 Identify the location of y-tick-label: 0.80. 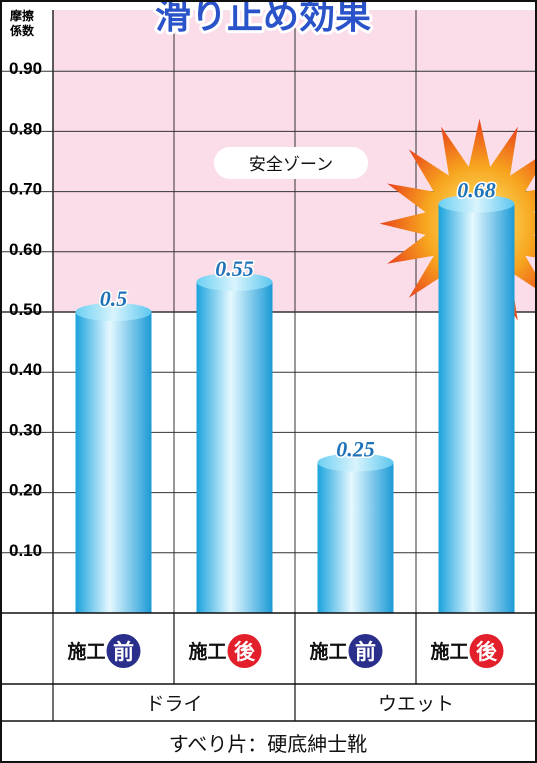
(25, 128).